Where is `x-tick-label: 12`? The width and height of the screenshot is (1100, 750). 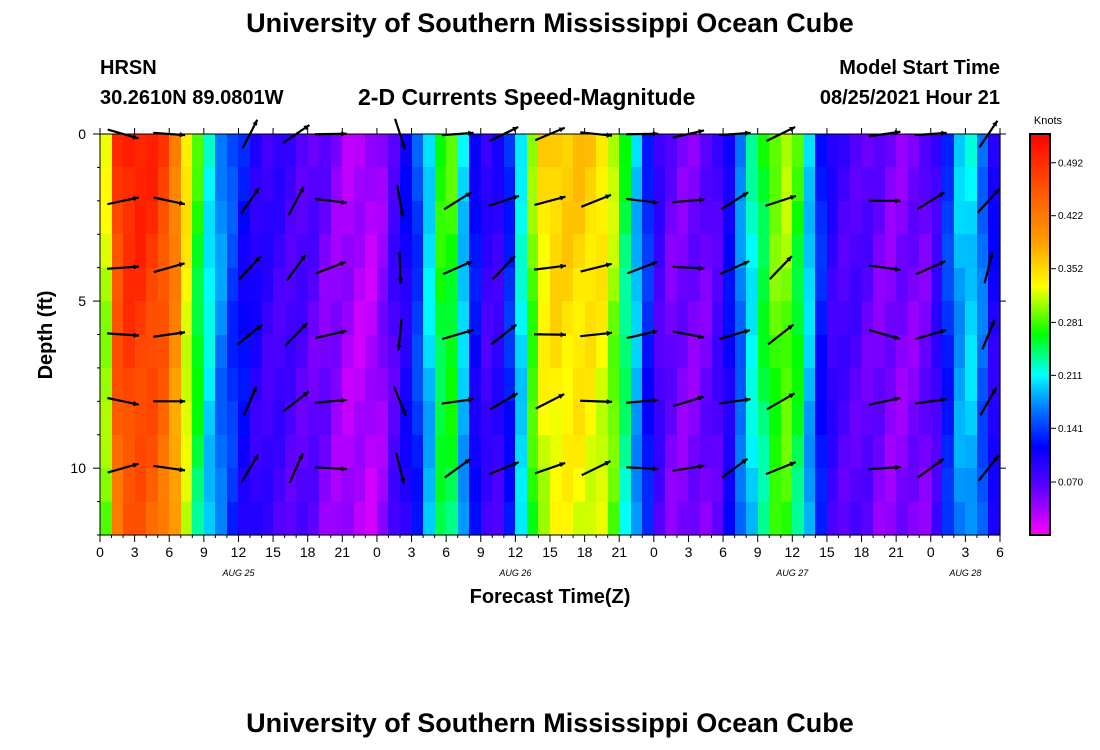
x-tick-label: 12 is located at coordinates (239, 552).